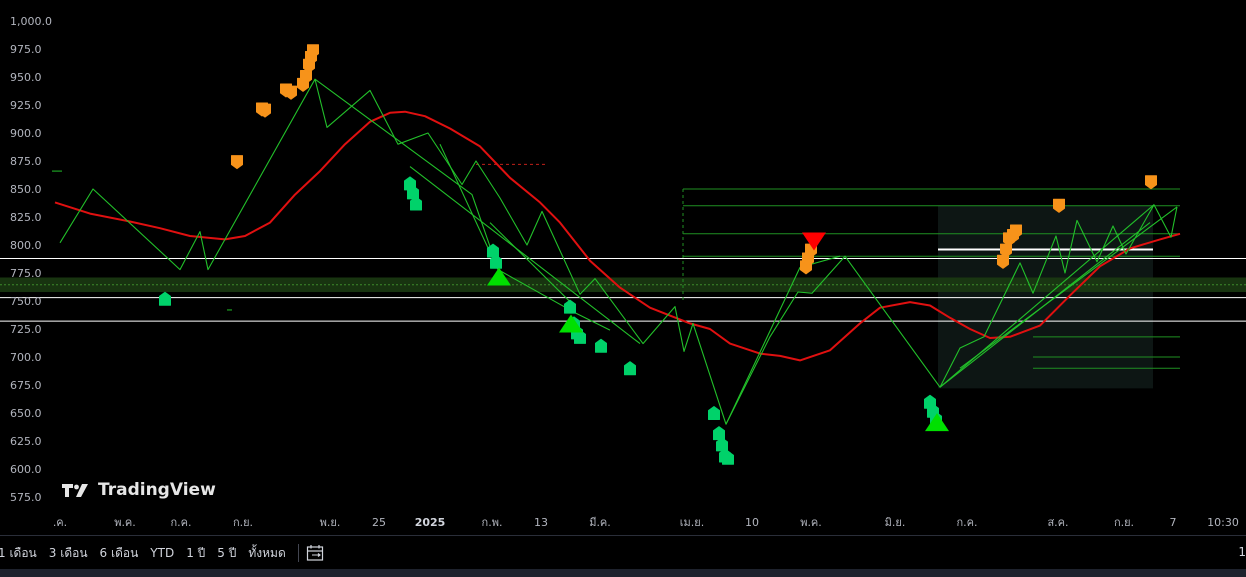 The width and height of the screenshot is (1246, 577). Describe the element at coordinates (75, 490) in the screenshot. I see `tradingview-icon` at that location.